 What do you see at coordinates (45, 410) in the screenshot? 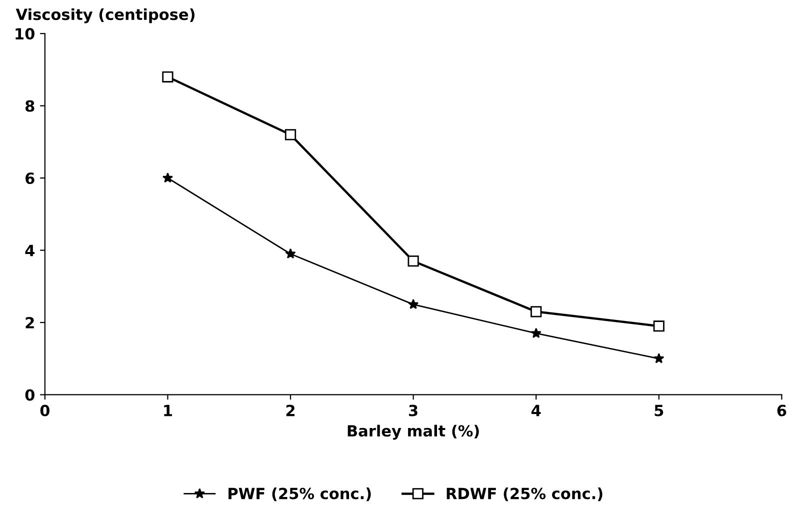
I see `x-tick-label: 0` at bounding box center [45, 410].